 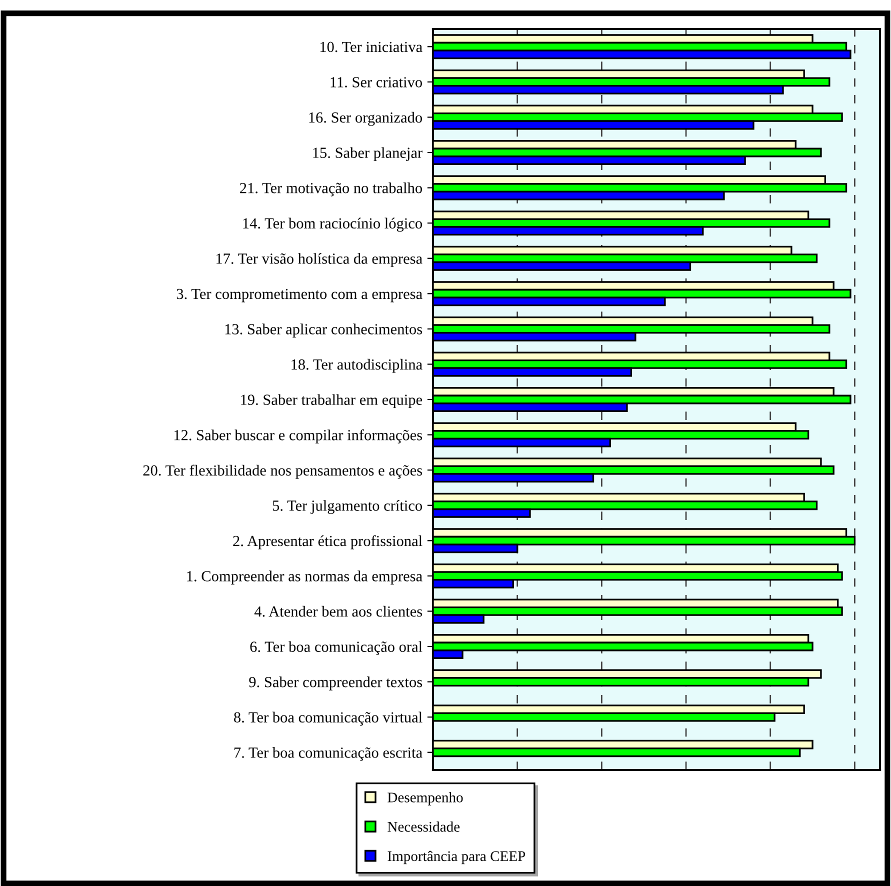 I want to click on y-tick-label: 19. Saber trabalhar em equipe, so click(x=331, y=401).